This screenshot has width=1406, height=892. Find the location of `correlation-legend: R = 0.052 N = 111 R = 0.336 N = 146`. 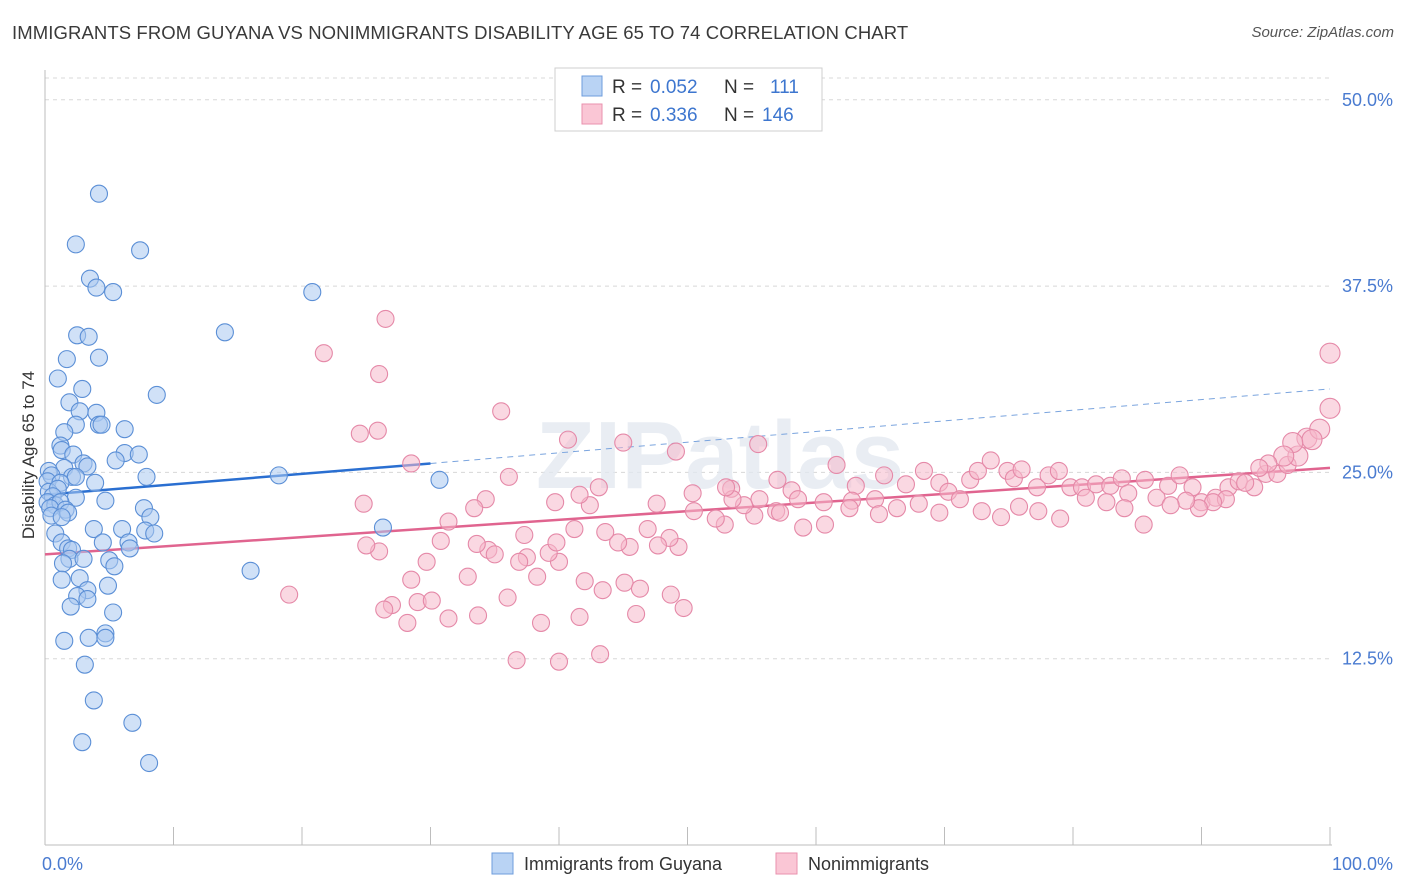

correlation-legend: R = 0.052 N = 111 R = 0.336 N = 146 is located at coordinates (688, 99).